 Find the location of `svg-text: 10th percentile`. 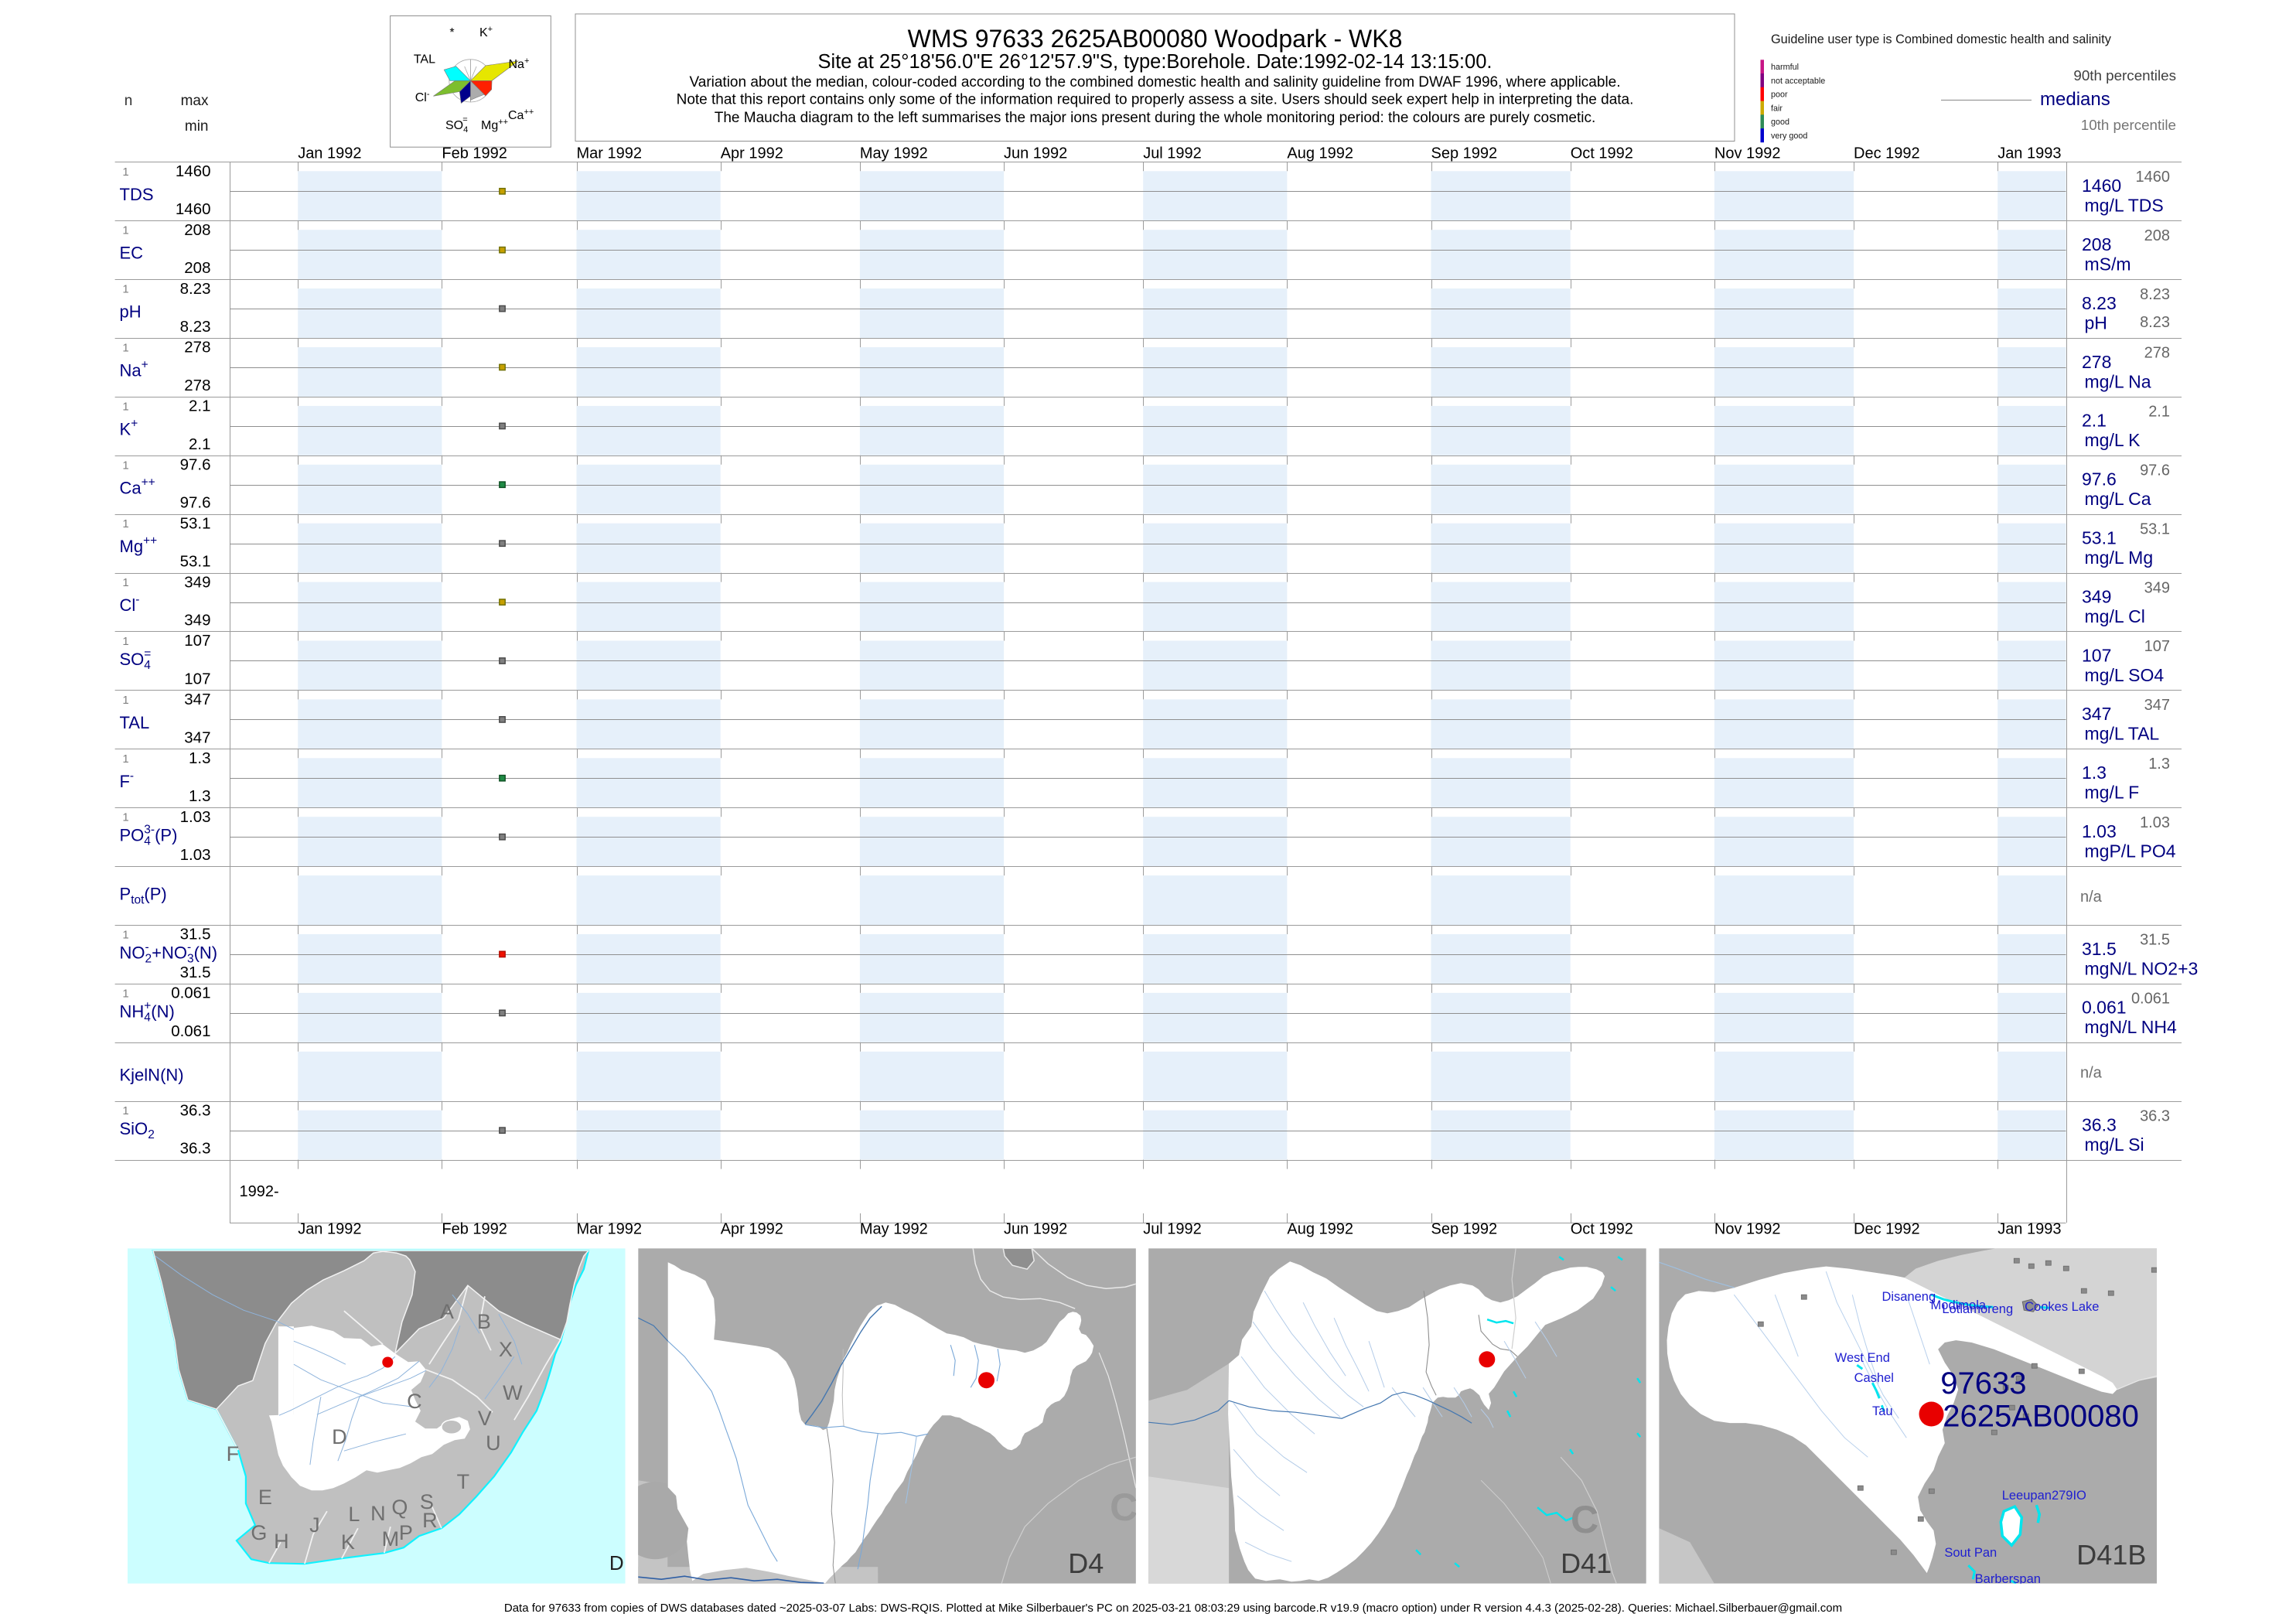

svg-text: 10th percentile is located at coordinates (2128, 125).